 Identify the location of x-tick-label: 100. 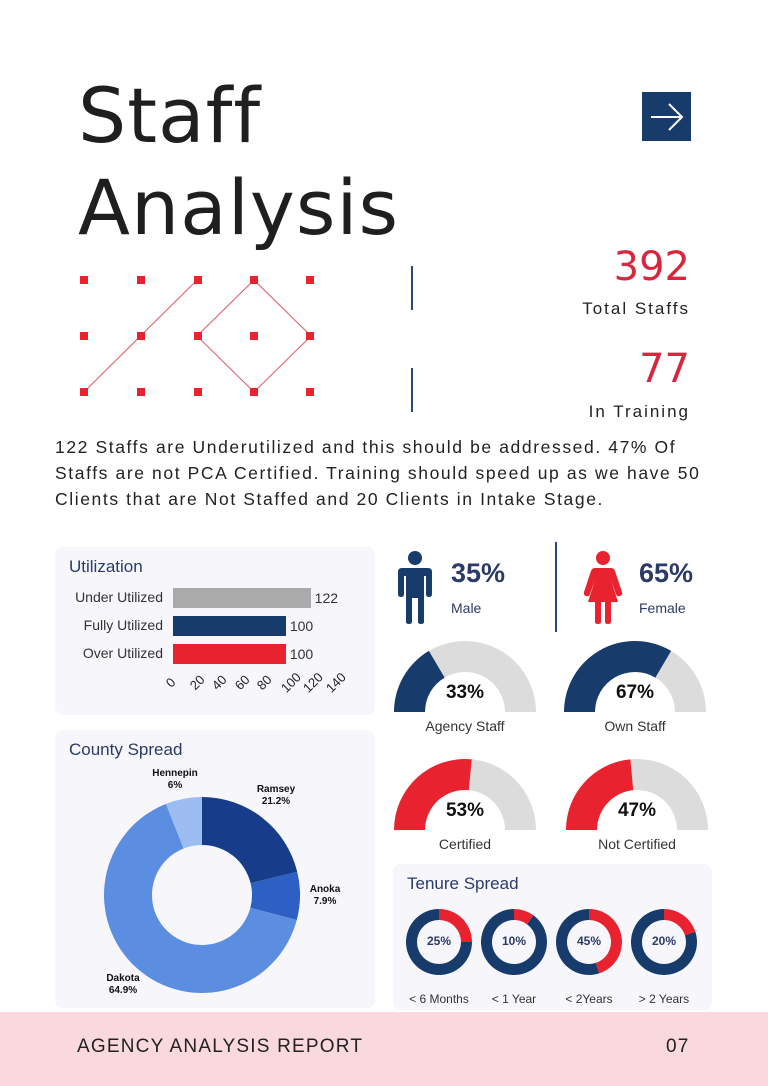
(290, 682).